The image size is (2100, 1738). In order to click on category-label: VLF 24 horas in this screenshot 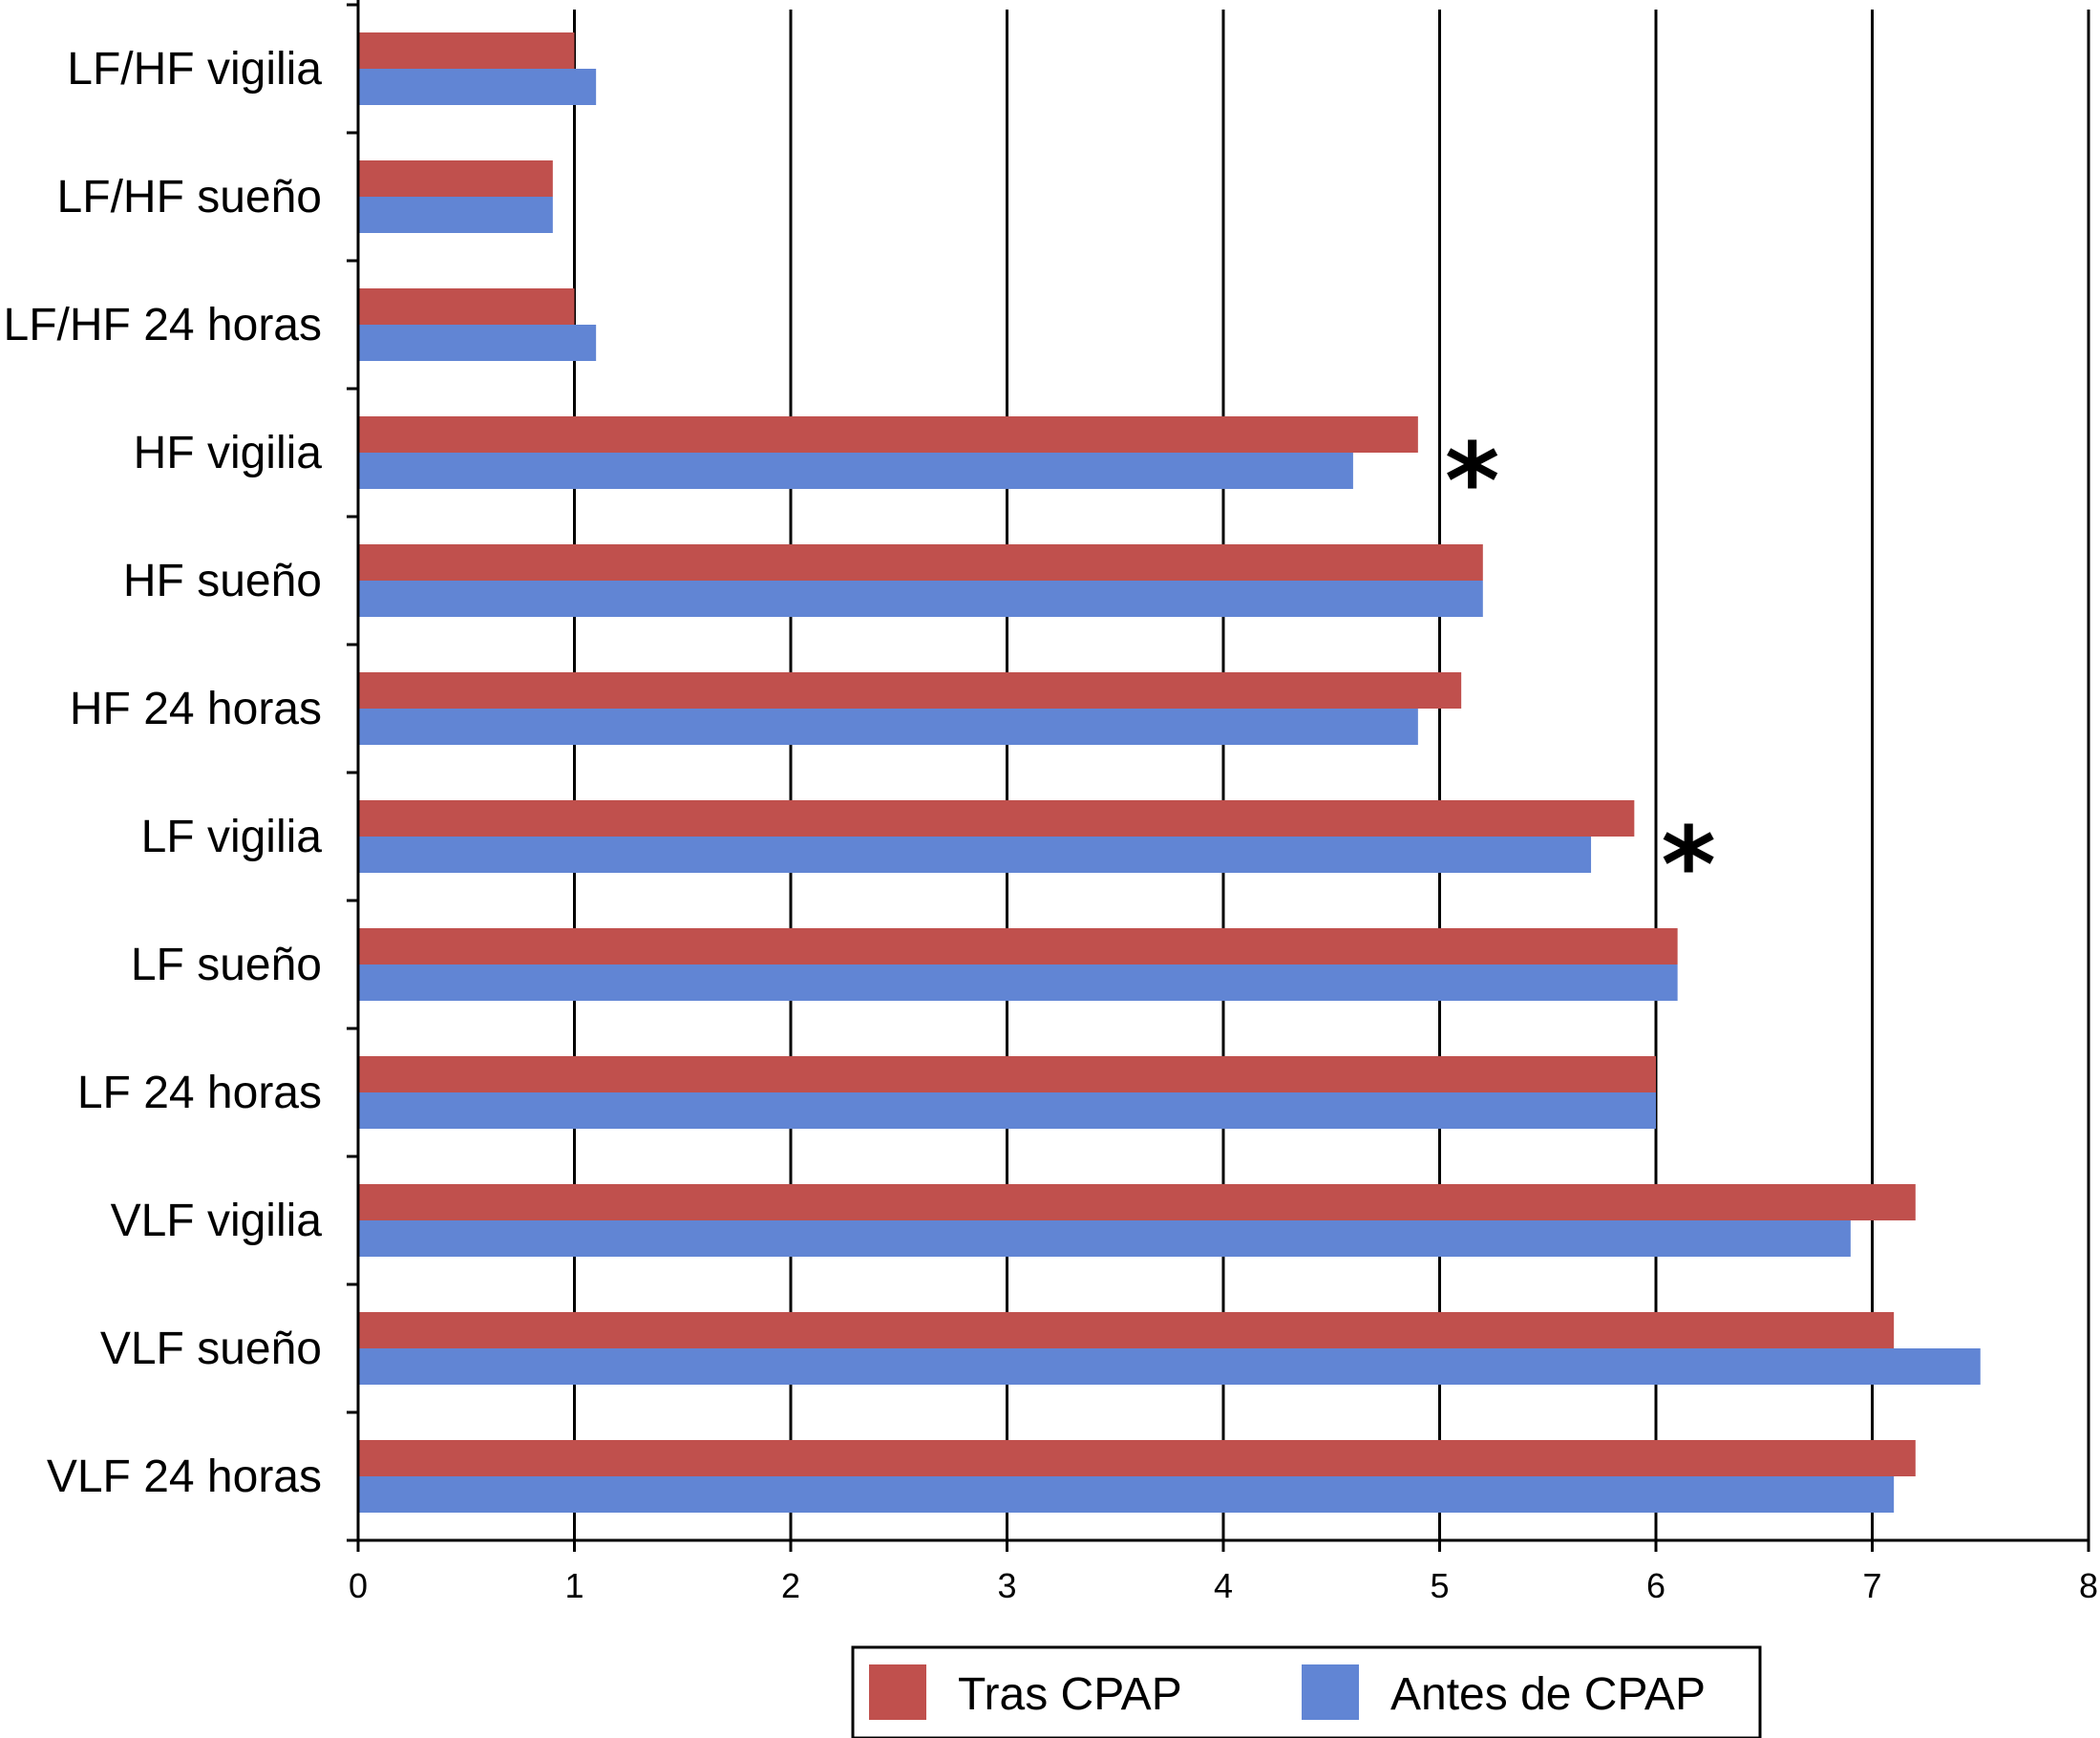, I will do `click(184, 1477)`.